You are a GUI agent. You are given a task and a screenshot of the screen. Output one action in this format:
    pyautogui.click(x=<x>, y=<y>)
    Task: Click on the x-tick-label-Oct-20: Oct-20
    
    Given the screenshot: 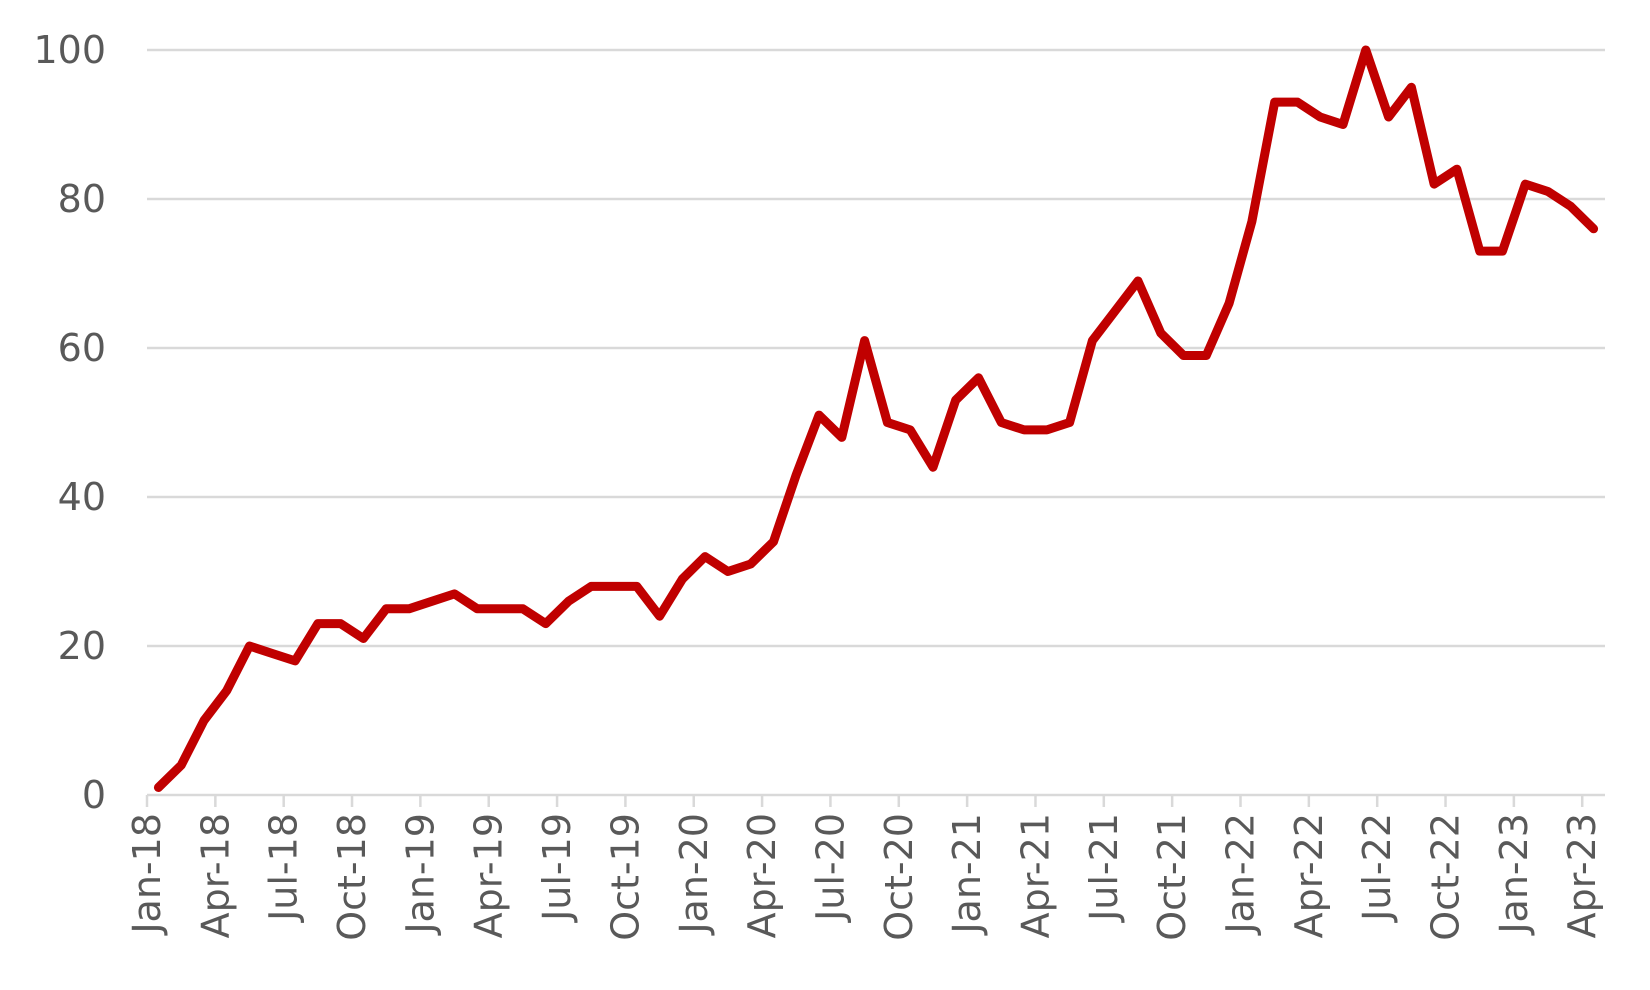 What is the action you would take?
    pyautogui.click(x=899, y=877)
    